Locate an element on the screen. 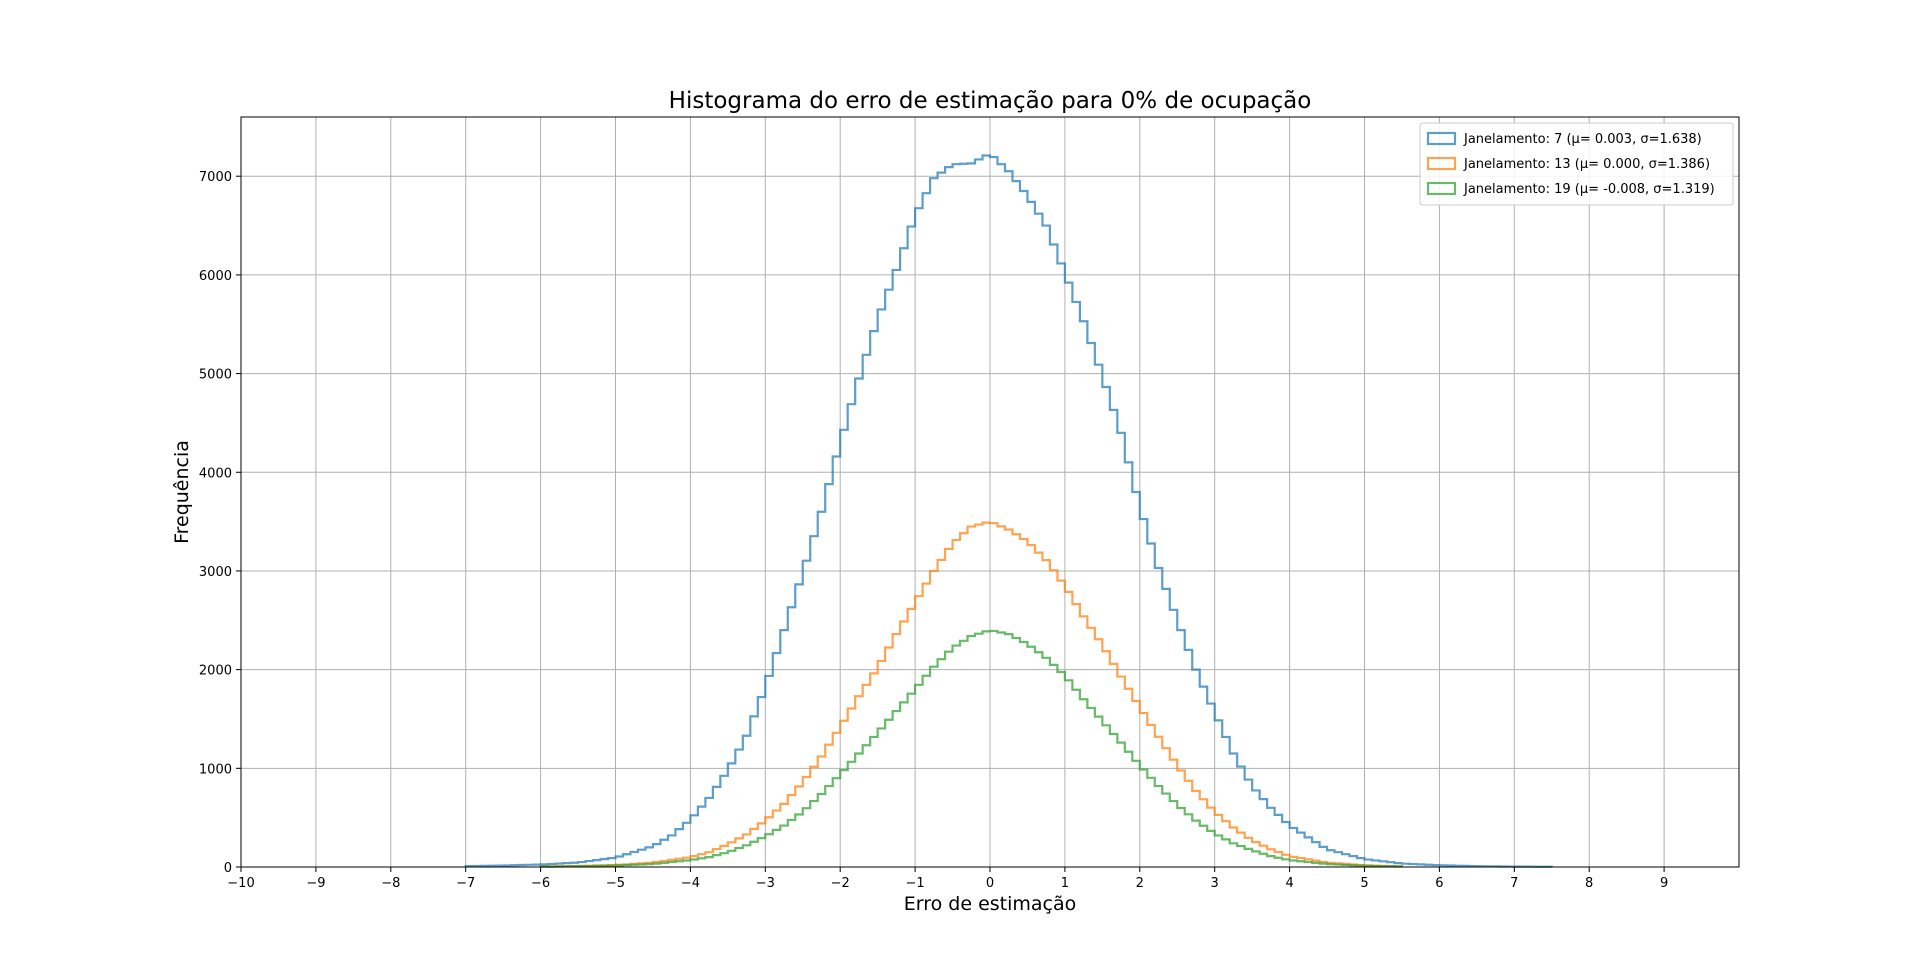  x-tick: 4 is located at coordinates (1289, 879).